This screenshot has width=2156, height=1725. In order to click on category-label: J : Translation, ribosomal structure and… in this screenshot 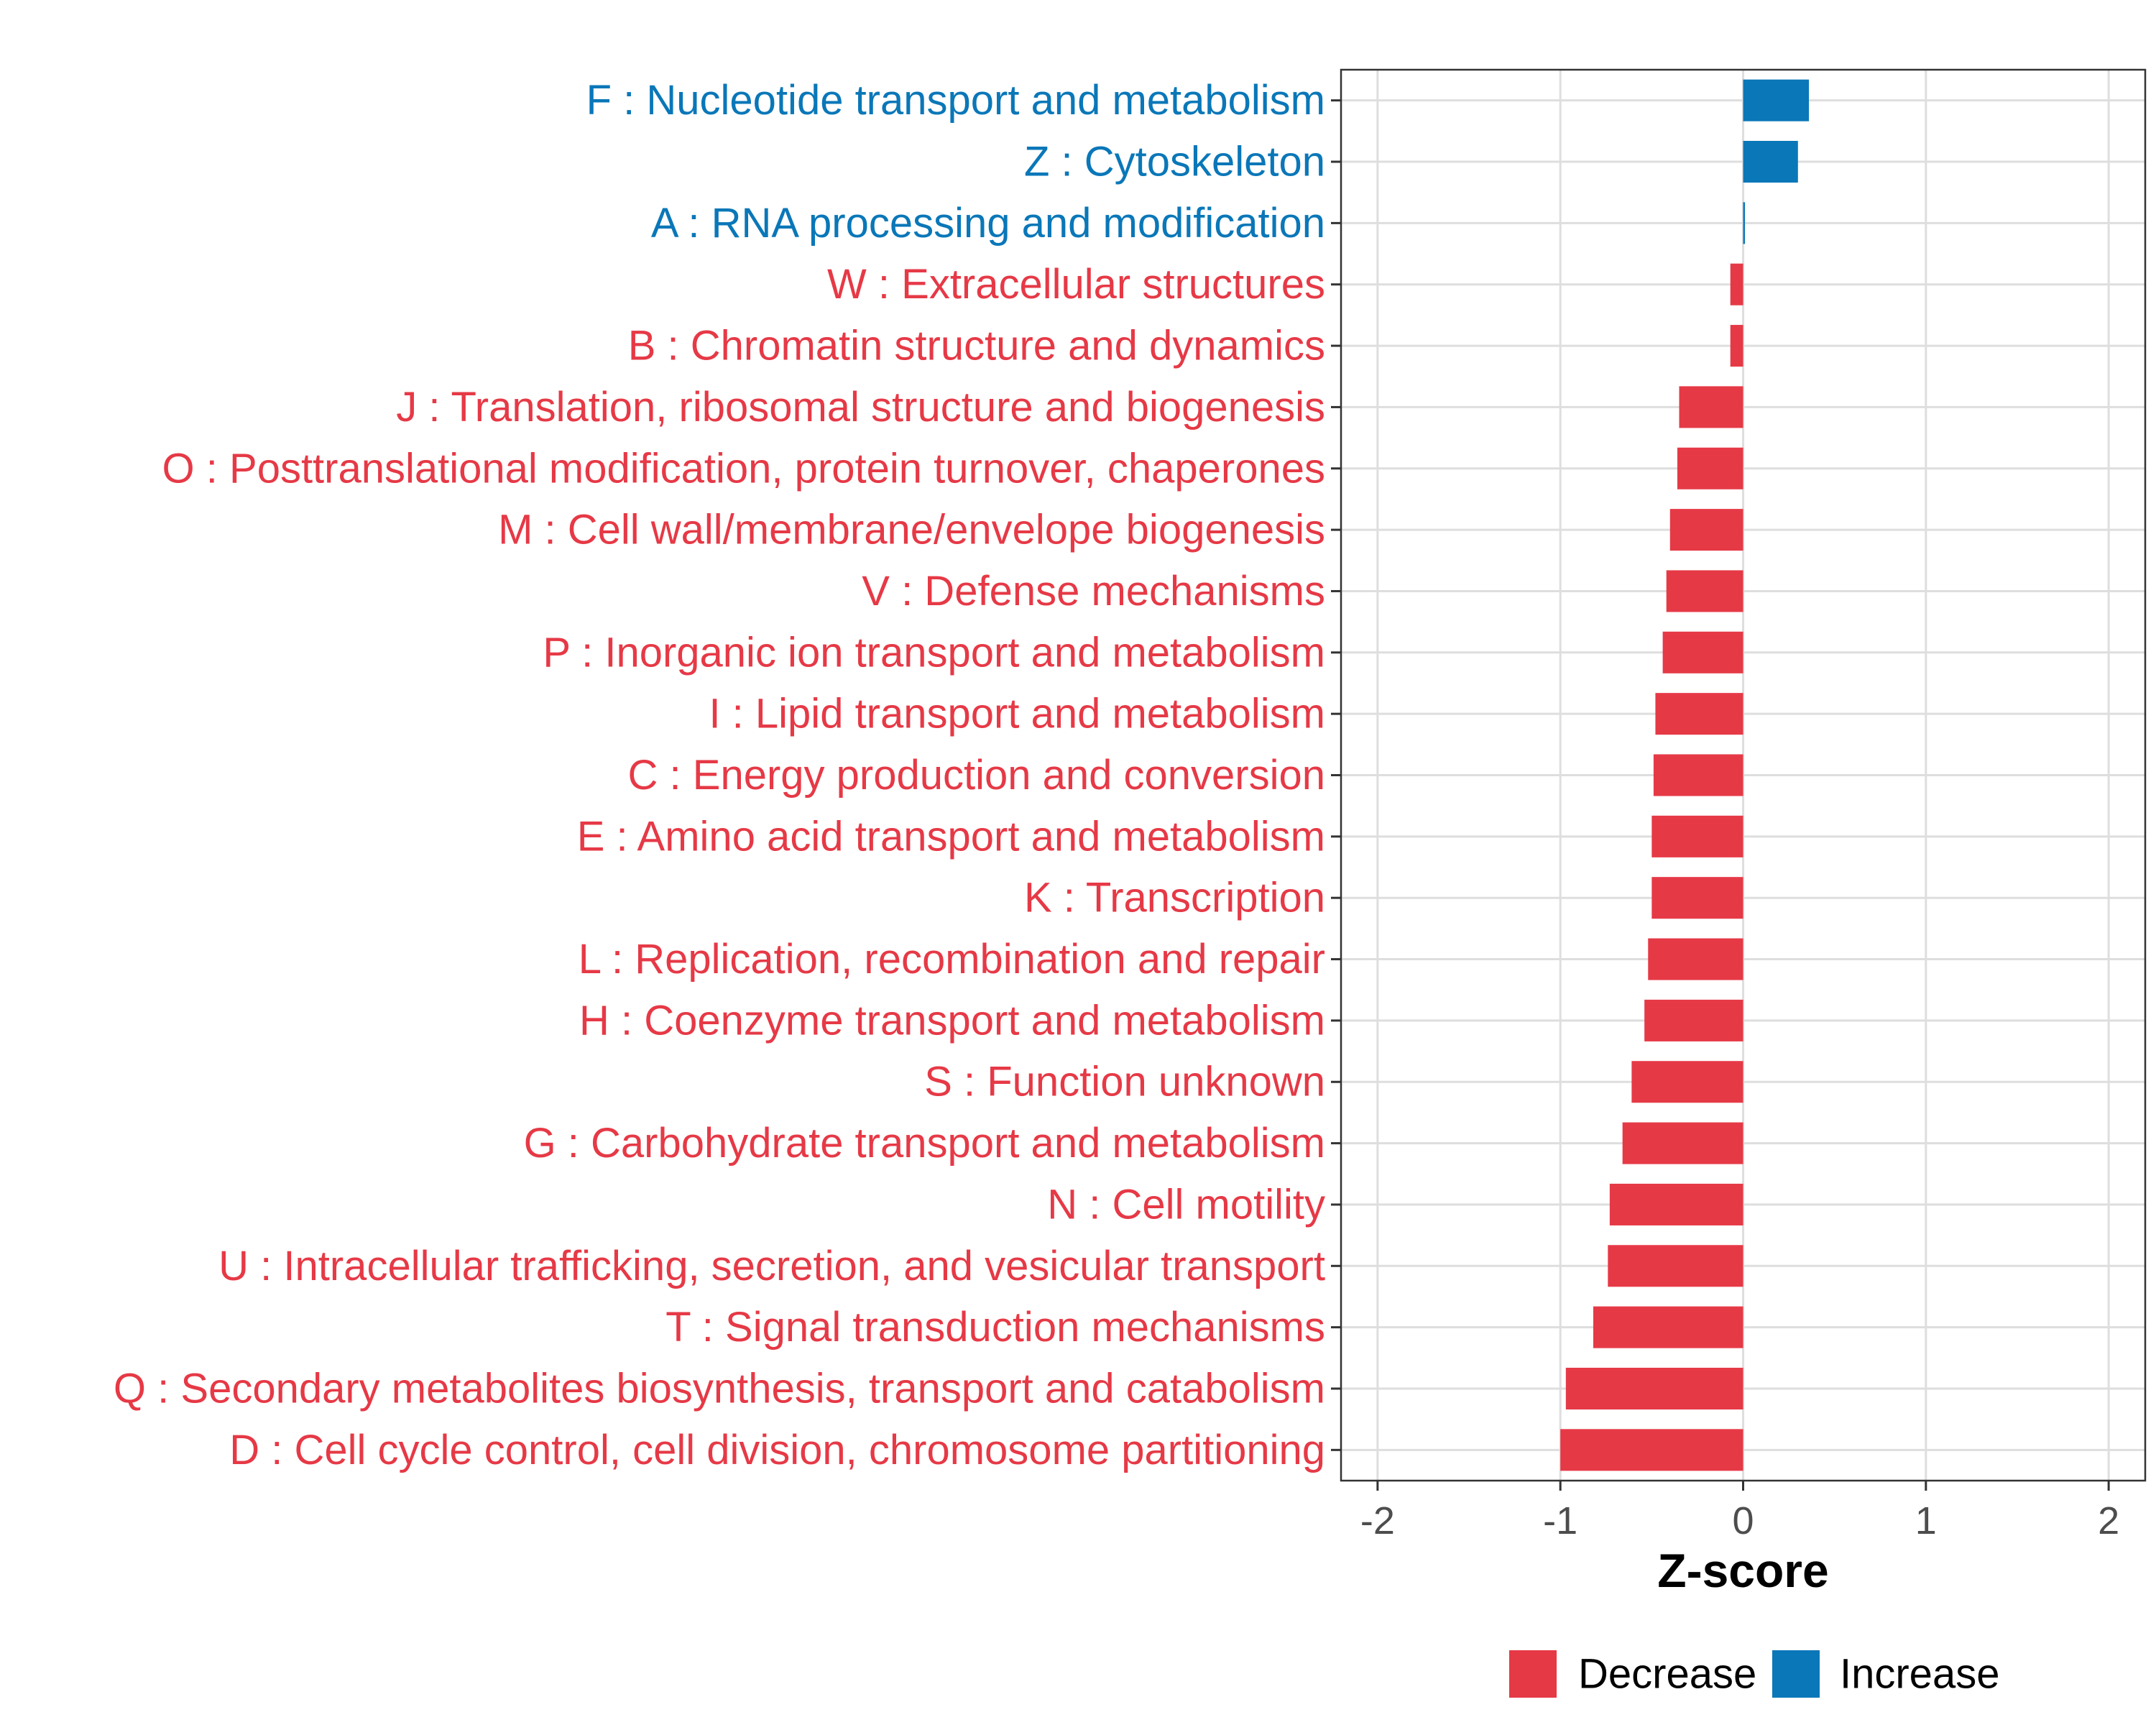, I will do `click(861, 407)`.